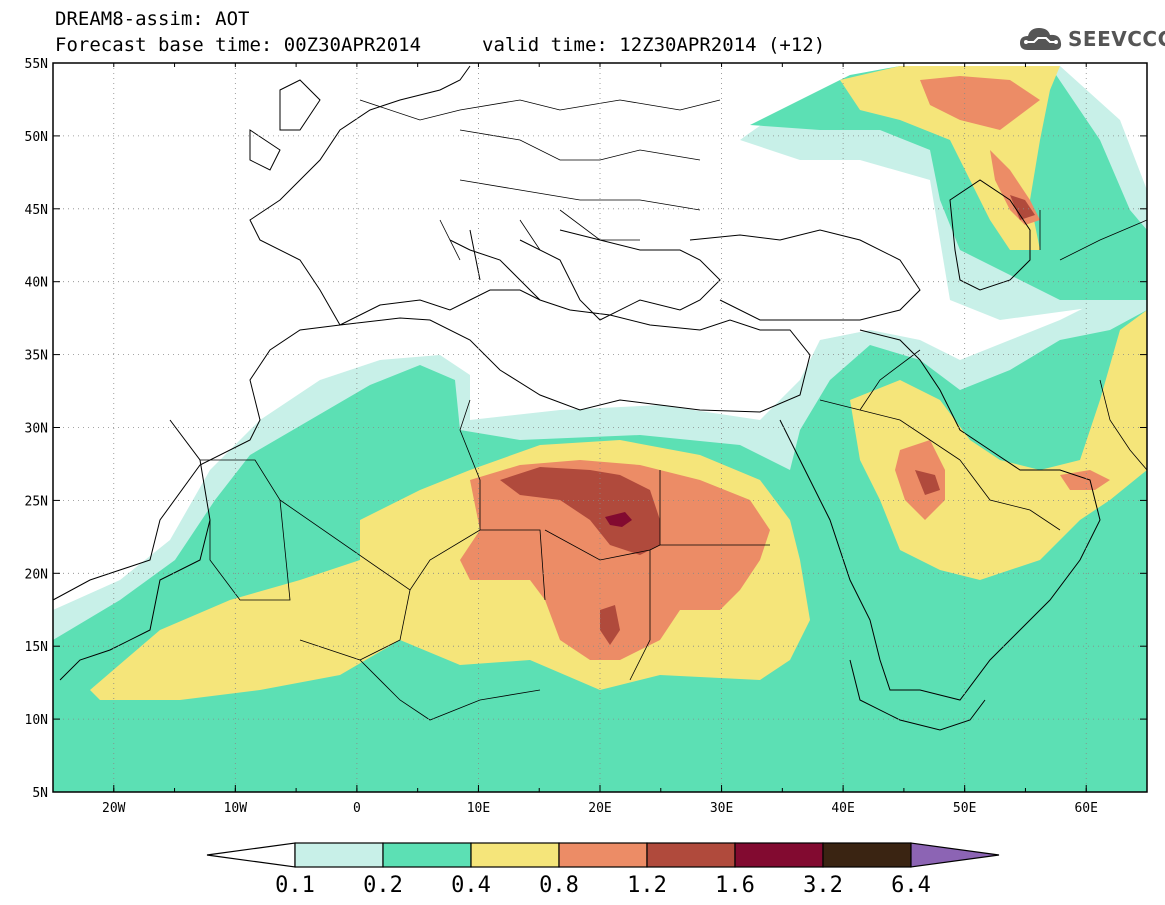  What do you see at coordinates (478, 808) in the screenshot?
I see `lon-tick-label: 10E` at bounding box center [478, 808].